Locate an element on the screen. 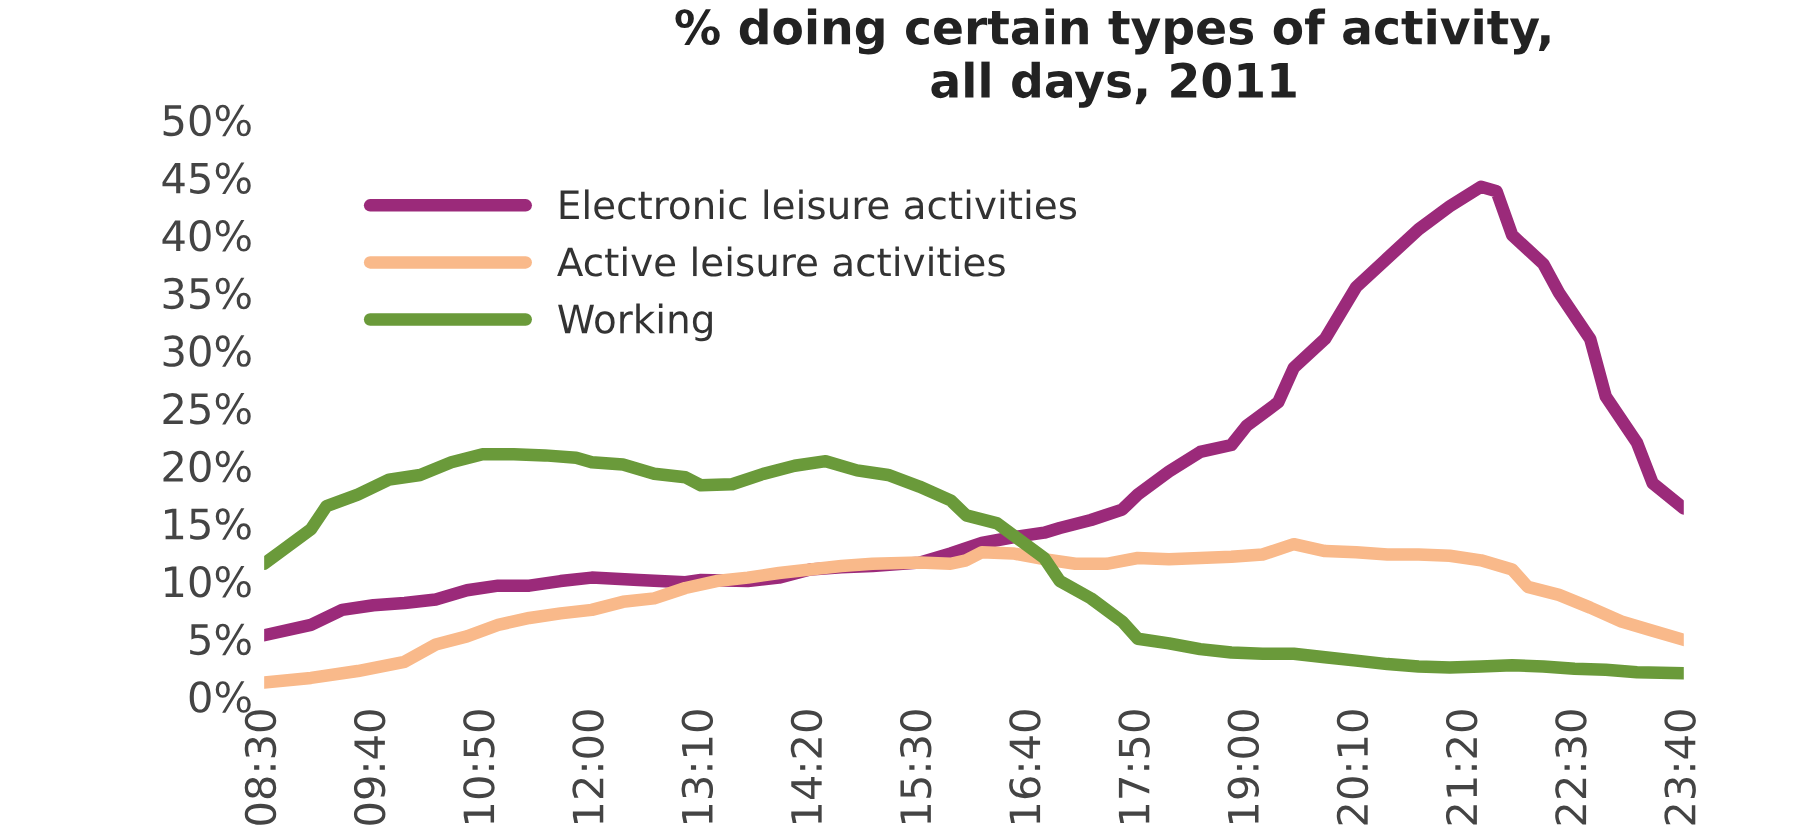  y-tick-label: 50% is located at coordinates (207, 120).